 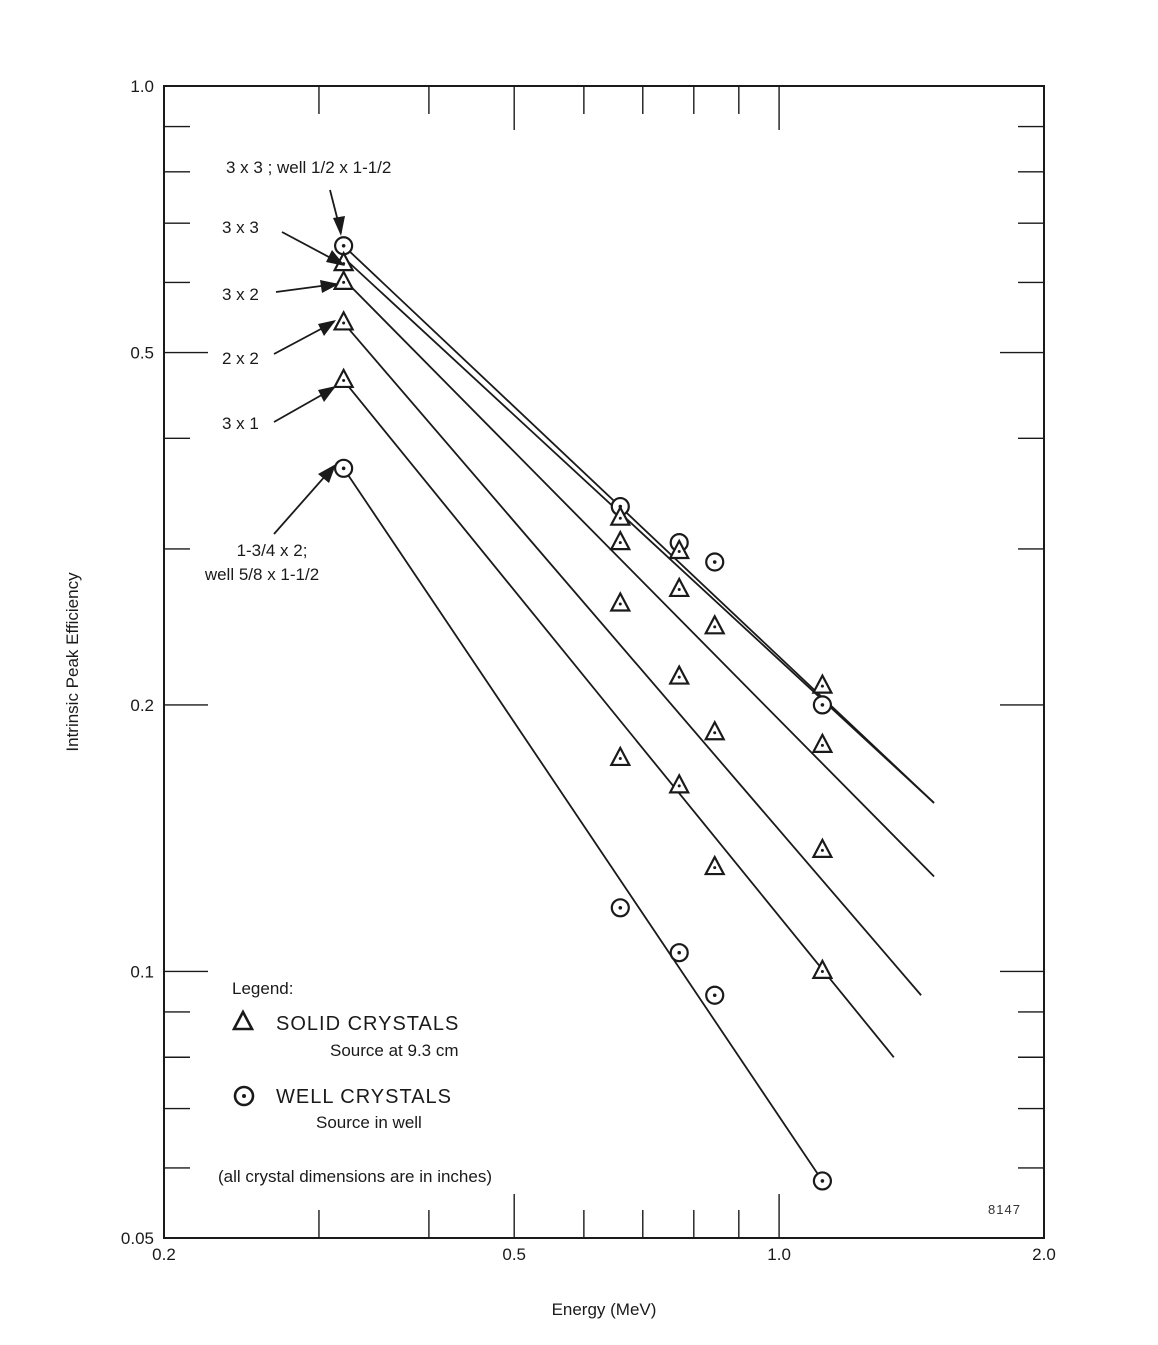 I want to click on annotation-2x2: 2 x 2, so click(x=240, y=358).